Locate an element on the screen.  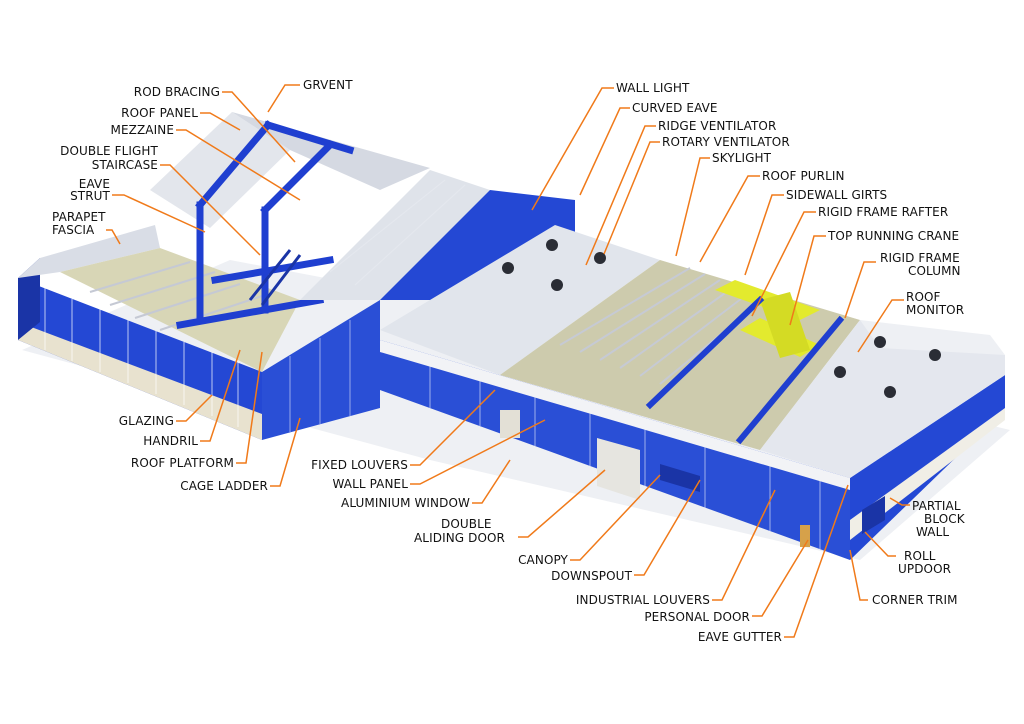
leader-ridge-ventilator is located at coordinates (620, 195).